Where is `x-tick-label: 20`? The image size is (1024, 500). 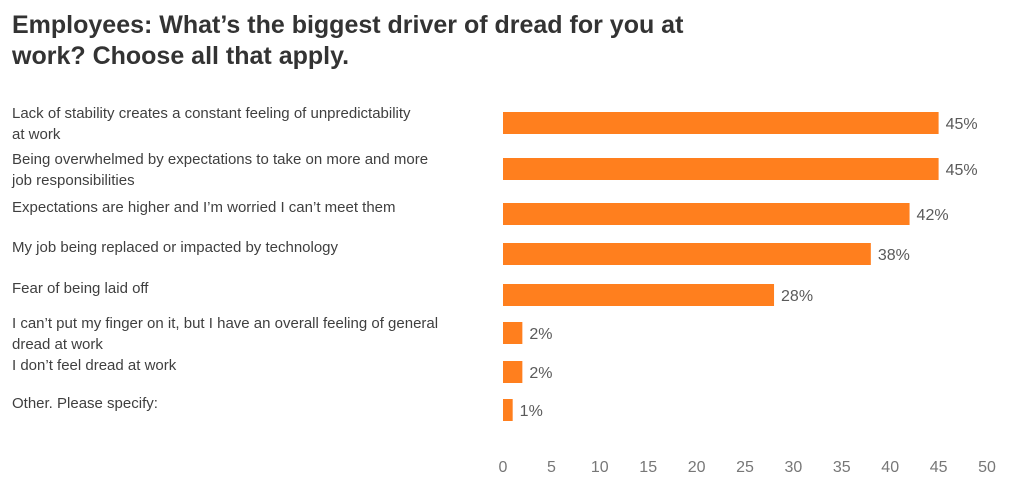 x-tick-label: 20 is located at coordinates (697, 467).